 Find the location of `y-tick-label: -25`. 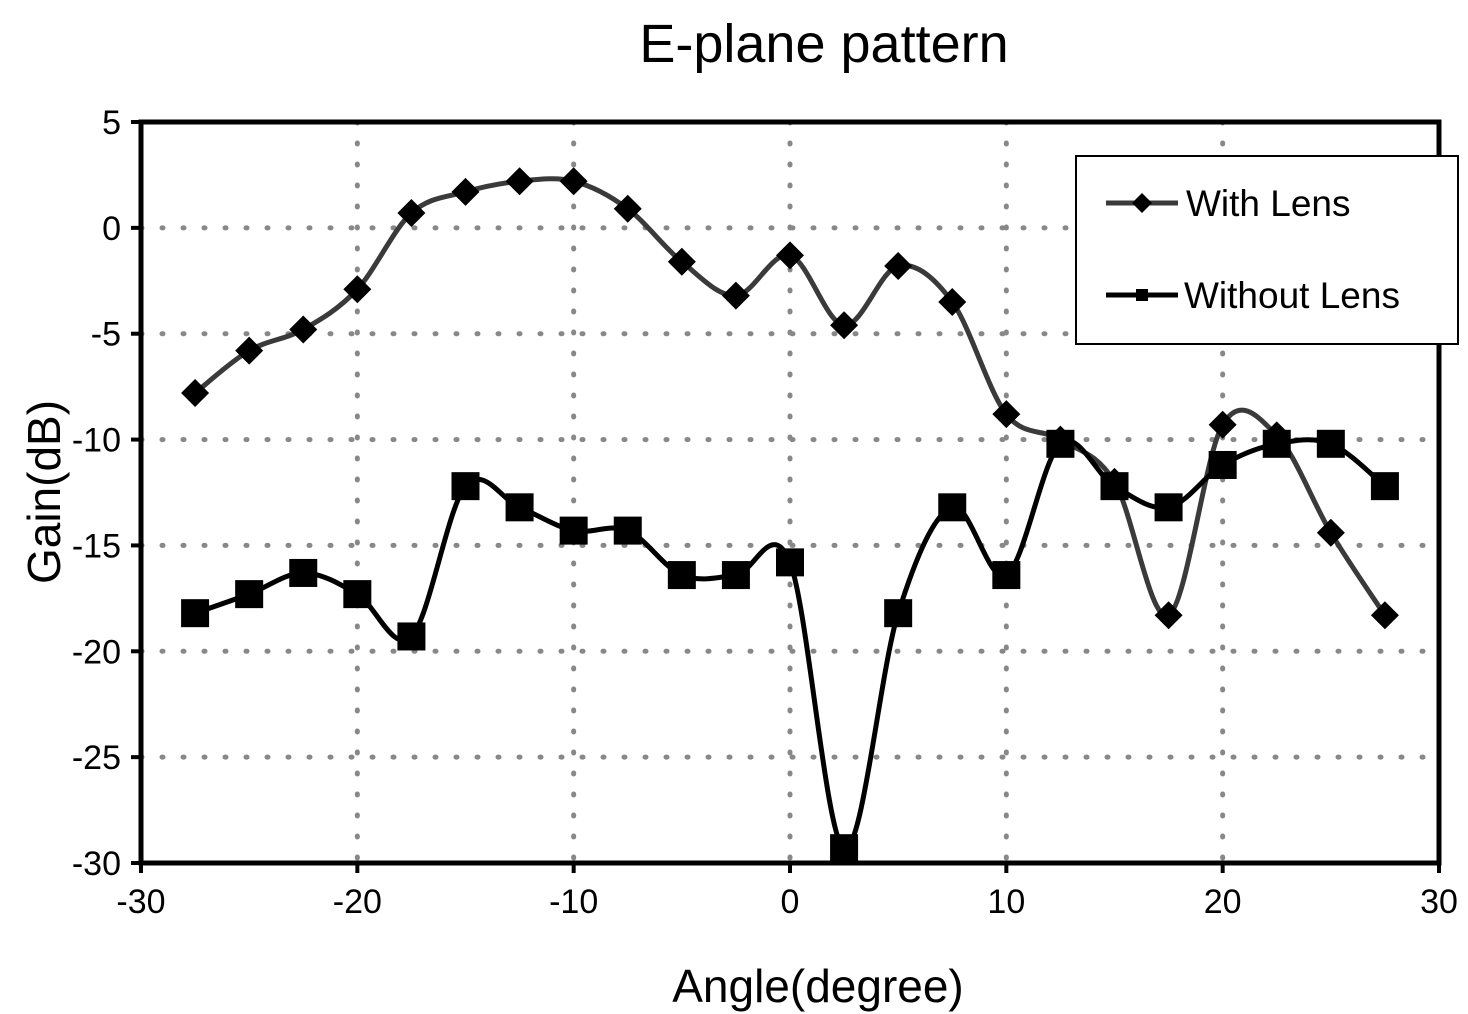

y-tick-label: -25 is located at coordinates (96, 758).